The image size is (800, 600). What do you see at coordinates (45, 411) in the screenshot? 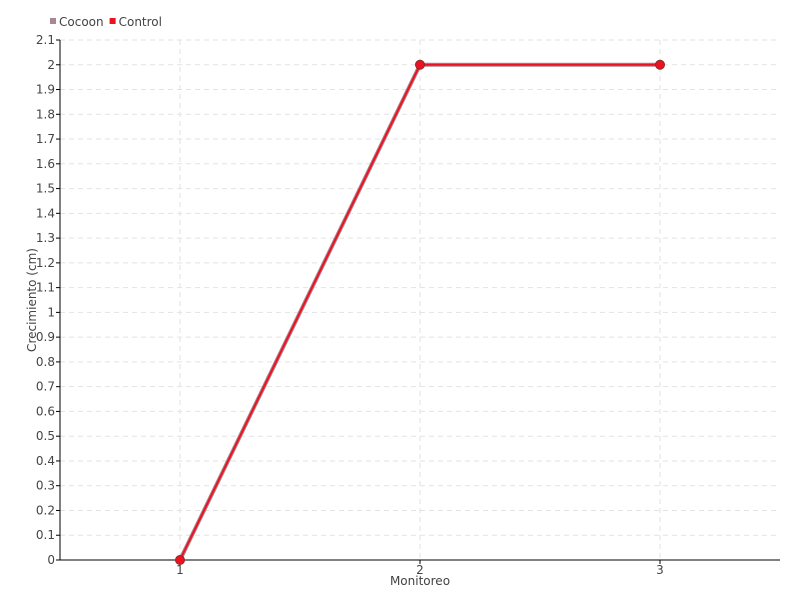
I see `y-tick-label: 0.6` at bounding box center [45, 411].